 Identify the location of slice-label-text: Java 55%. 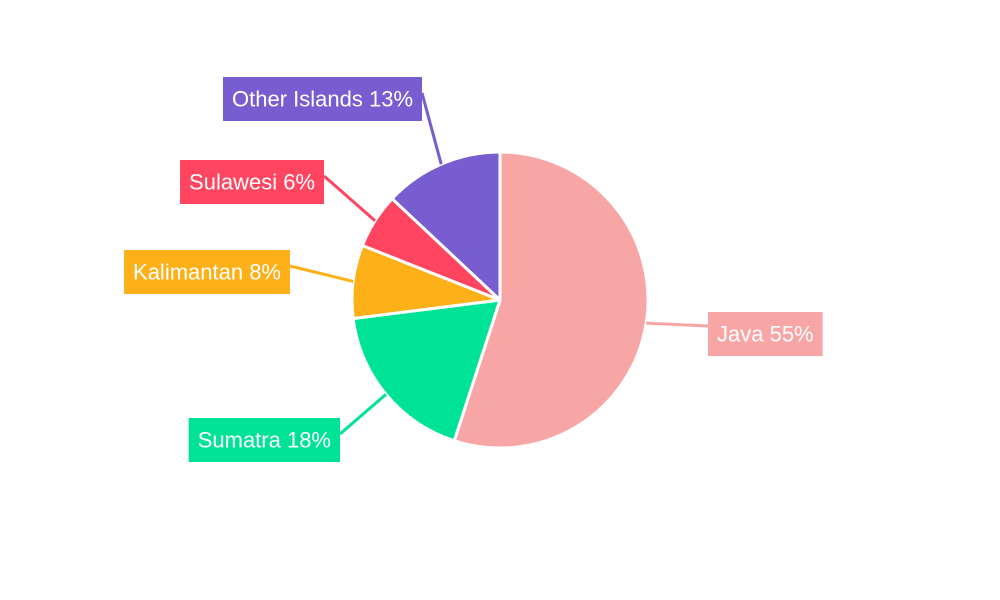
(765, 334).